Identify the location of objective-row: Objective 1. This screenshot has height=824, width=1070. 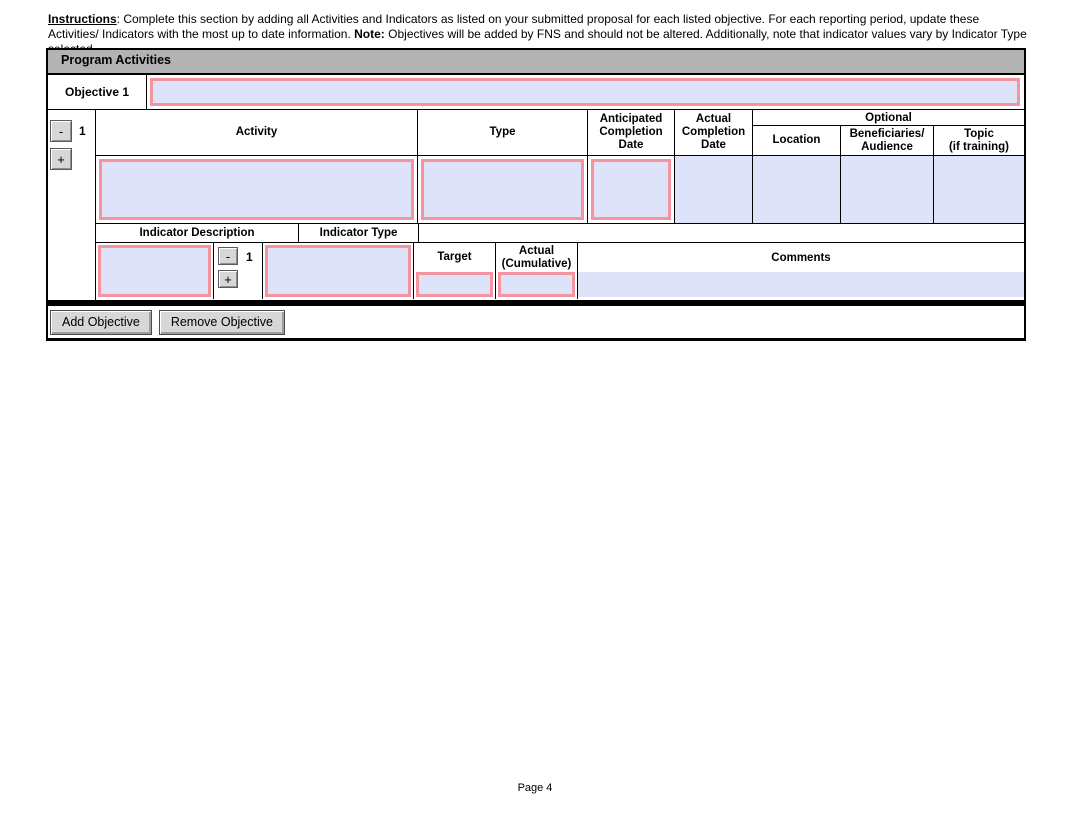
(536, 92).